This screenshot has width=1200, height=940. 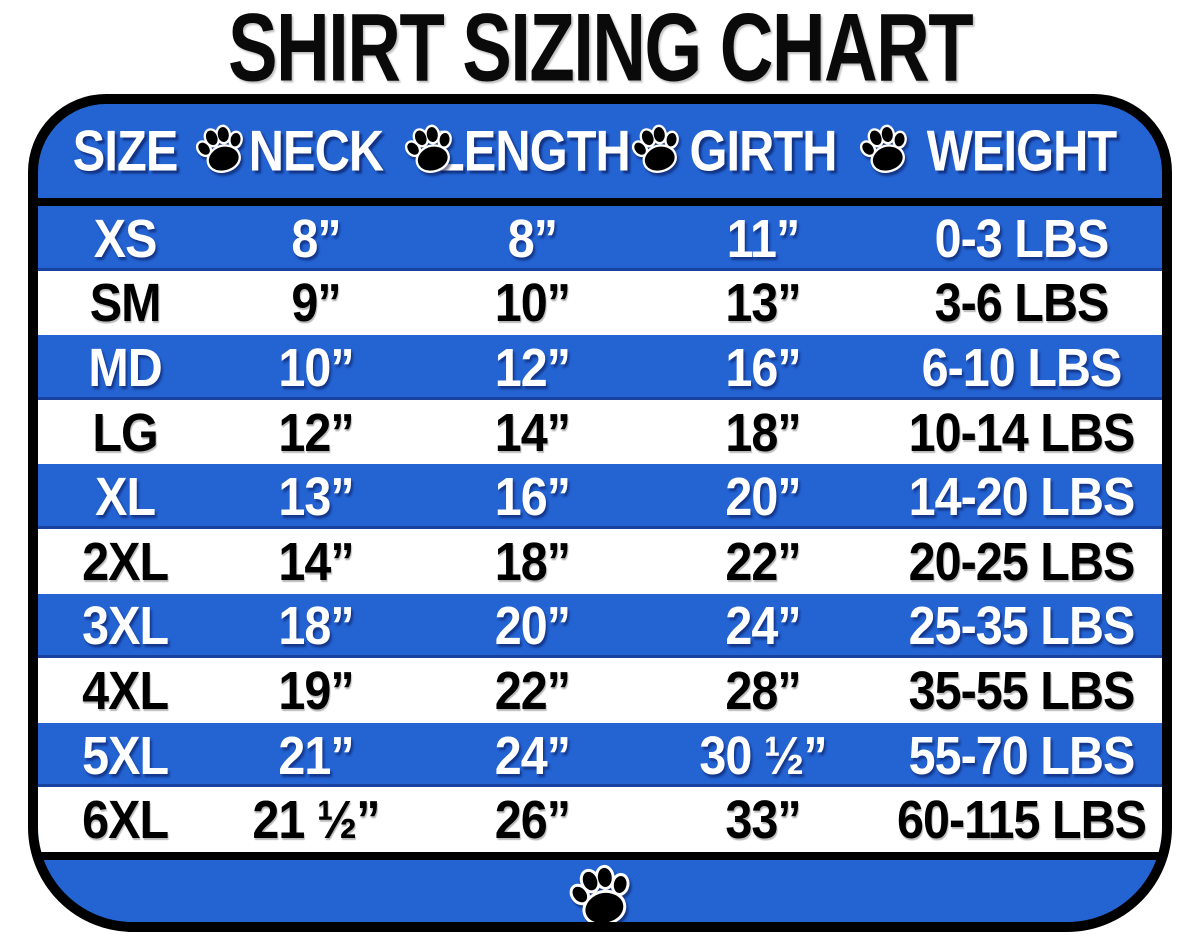 What do you see at coordinates (316, 690) in the screenshot?
I see `cell-neck: 19”` at bounding box center [316, 690].